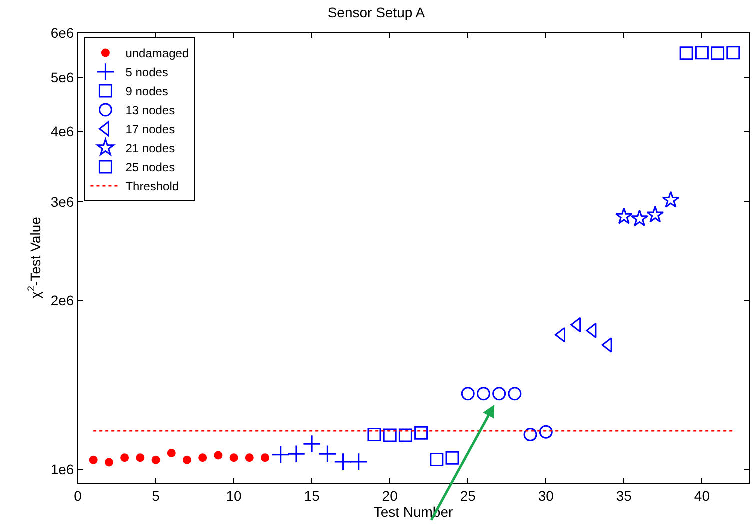 This screenshot has height=526, width=753. Describe the element at coordinates (624, 496) in the screenshot. I see `x-tick-label: 35` at that location.